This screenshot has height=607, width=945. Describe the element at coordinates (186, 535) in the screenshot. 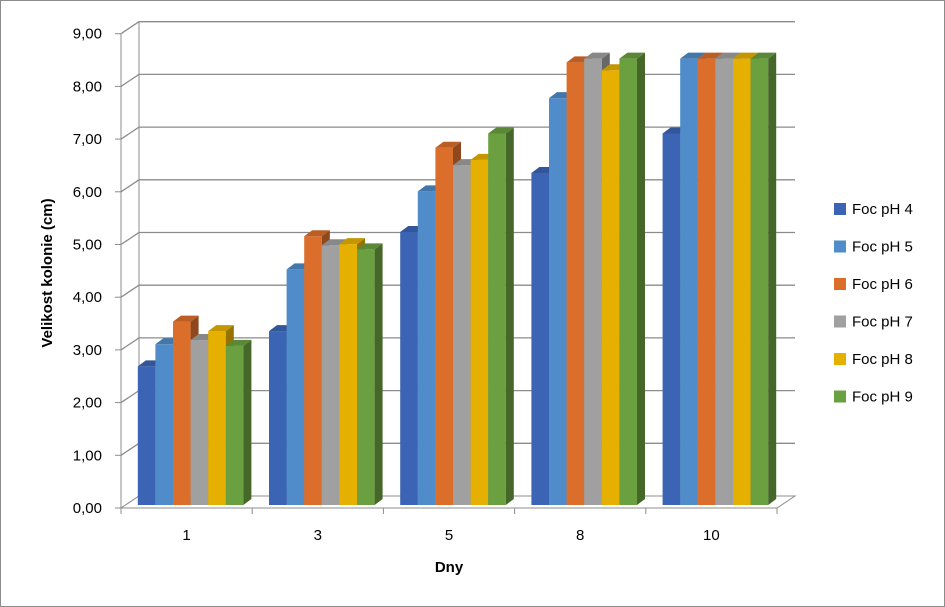

I see `x-tick-label: 1` at that location.